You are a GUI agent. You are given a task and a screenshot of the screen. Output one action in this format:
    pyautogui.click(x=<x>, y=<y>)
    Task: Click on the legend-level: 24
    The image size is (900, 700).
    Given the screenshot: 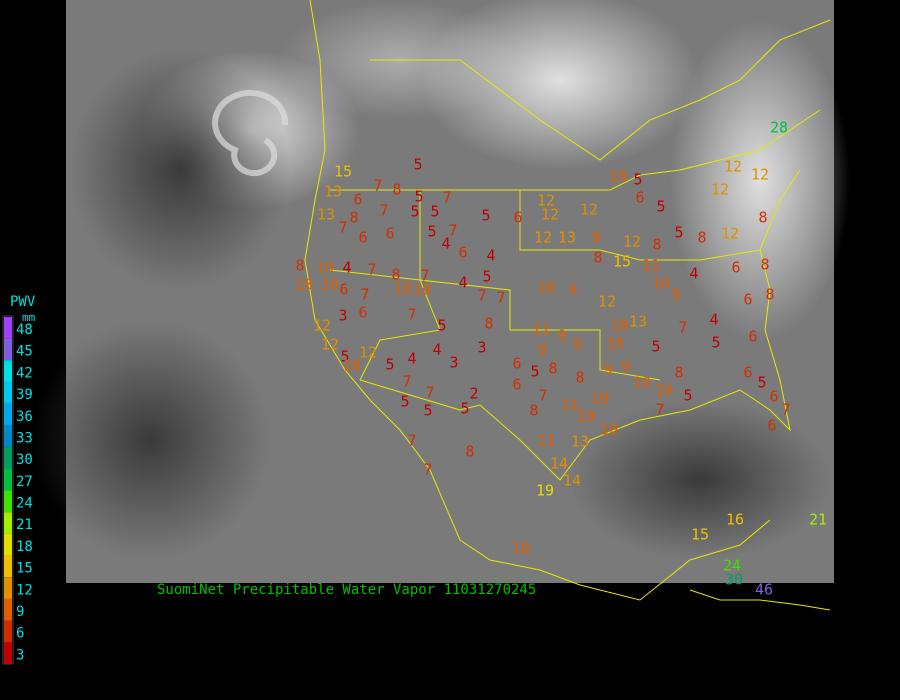 What is the action you would take?
    pyautogui.click(x=24, y=504)
    